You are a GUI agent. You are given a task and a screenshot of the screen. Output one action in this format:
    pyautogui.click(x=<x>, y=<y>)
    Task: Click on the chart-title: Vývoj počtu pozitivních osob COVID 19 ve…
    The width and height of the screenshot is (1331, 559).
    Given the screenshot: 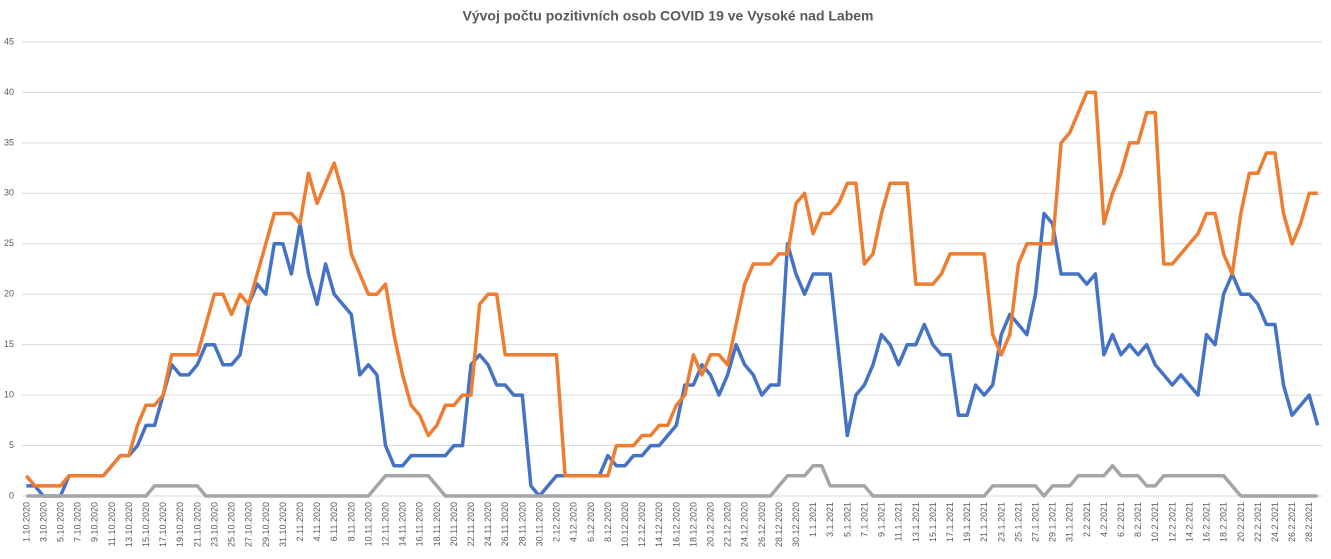 What is the action you would take?
    pyautogui.click(x=667, y=16)
    